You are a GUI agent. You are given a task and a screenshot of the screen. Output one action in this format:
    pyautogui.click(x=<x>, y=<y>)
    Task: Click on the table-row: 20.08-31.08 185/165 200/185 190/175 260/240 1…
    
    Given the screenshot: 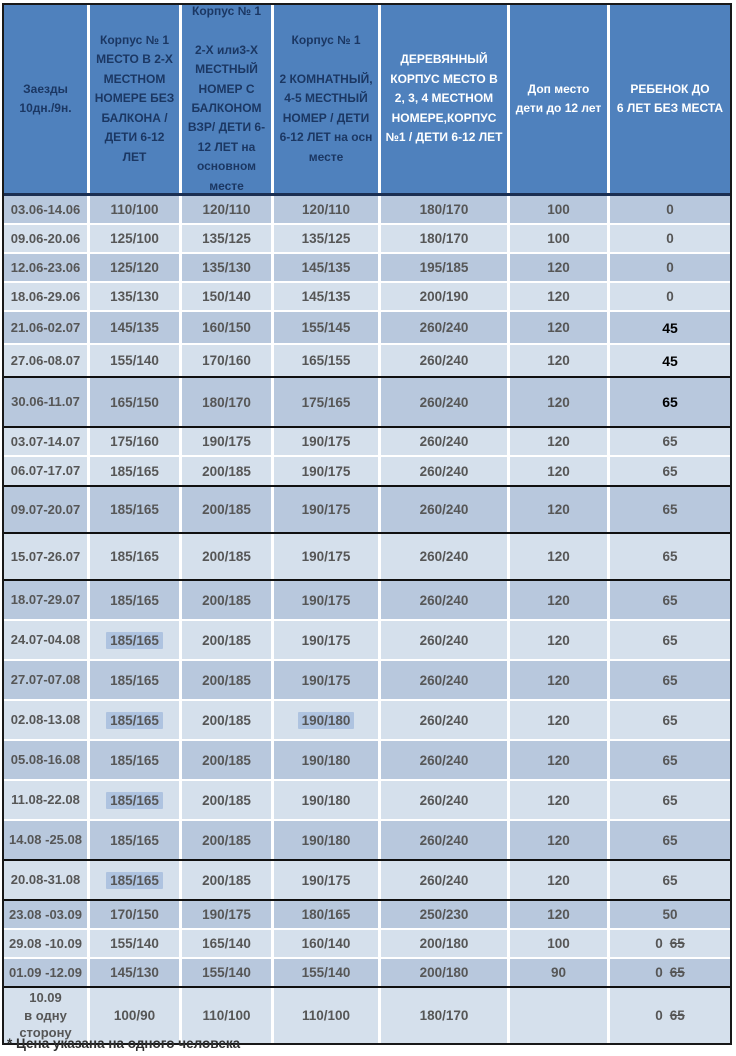 What is the action you would take?
    pyautogui.click(x=367, y=881)
    